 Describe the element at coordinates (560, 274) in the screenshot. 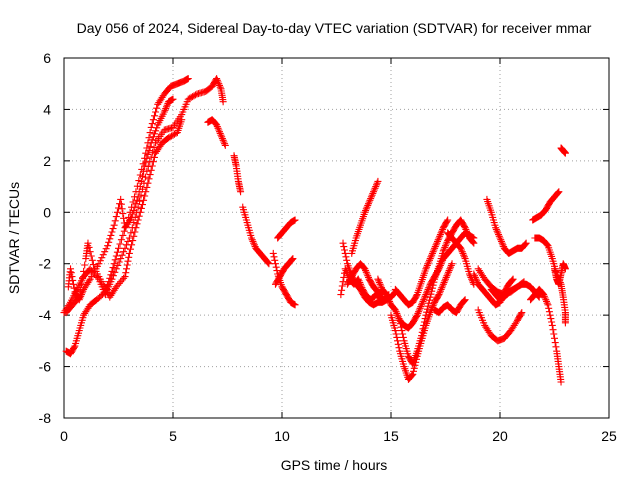

I see `series-track-ac` at that location.